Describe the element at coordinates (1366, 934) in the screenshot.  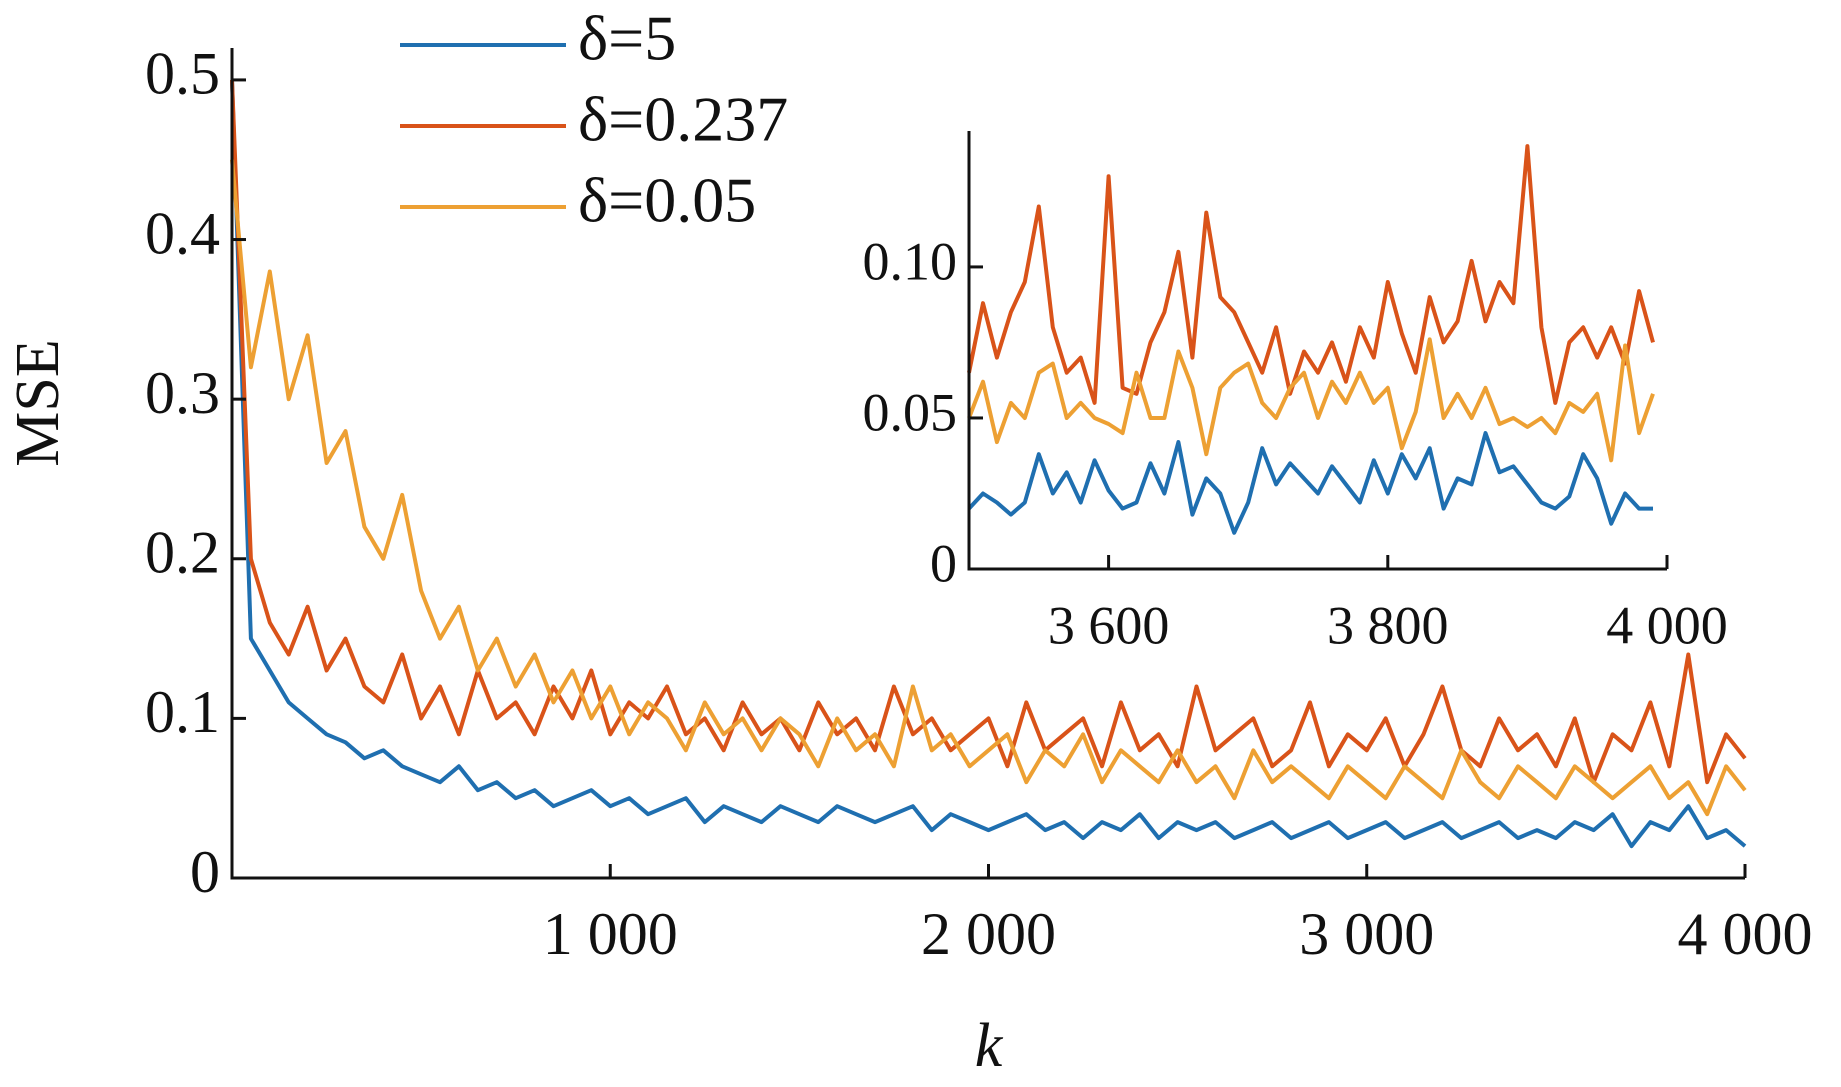
I see `x-tick-label: 3 000` at that location.